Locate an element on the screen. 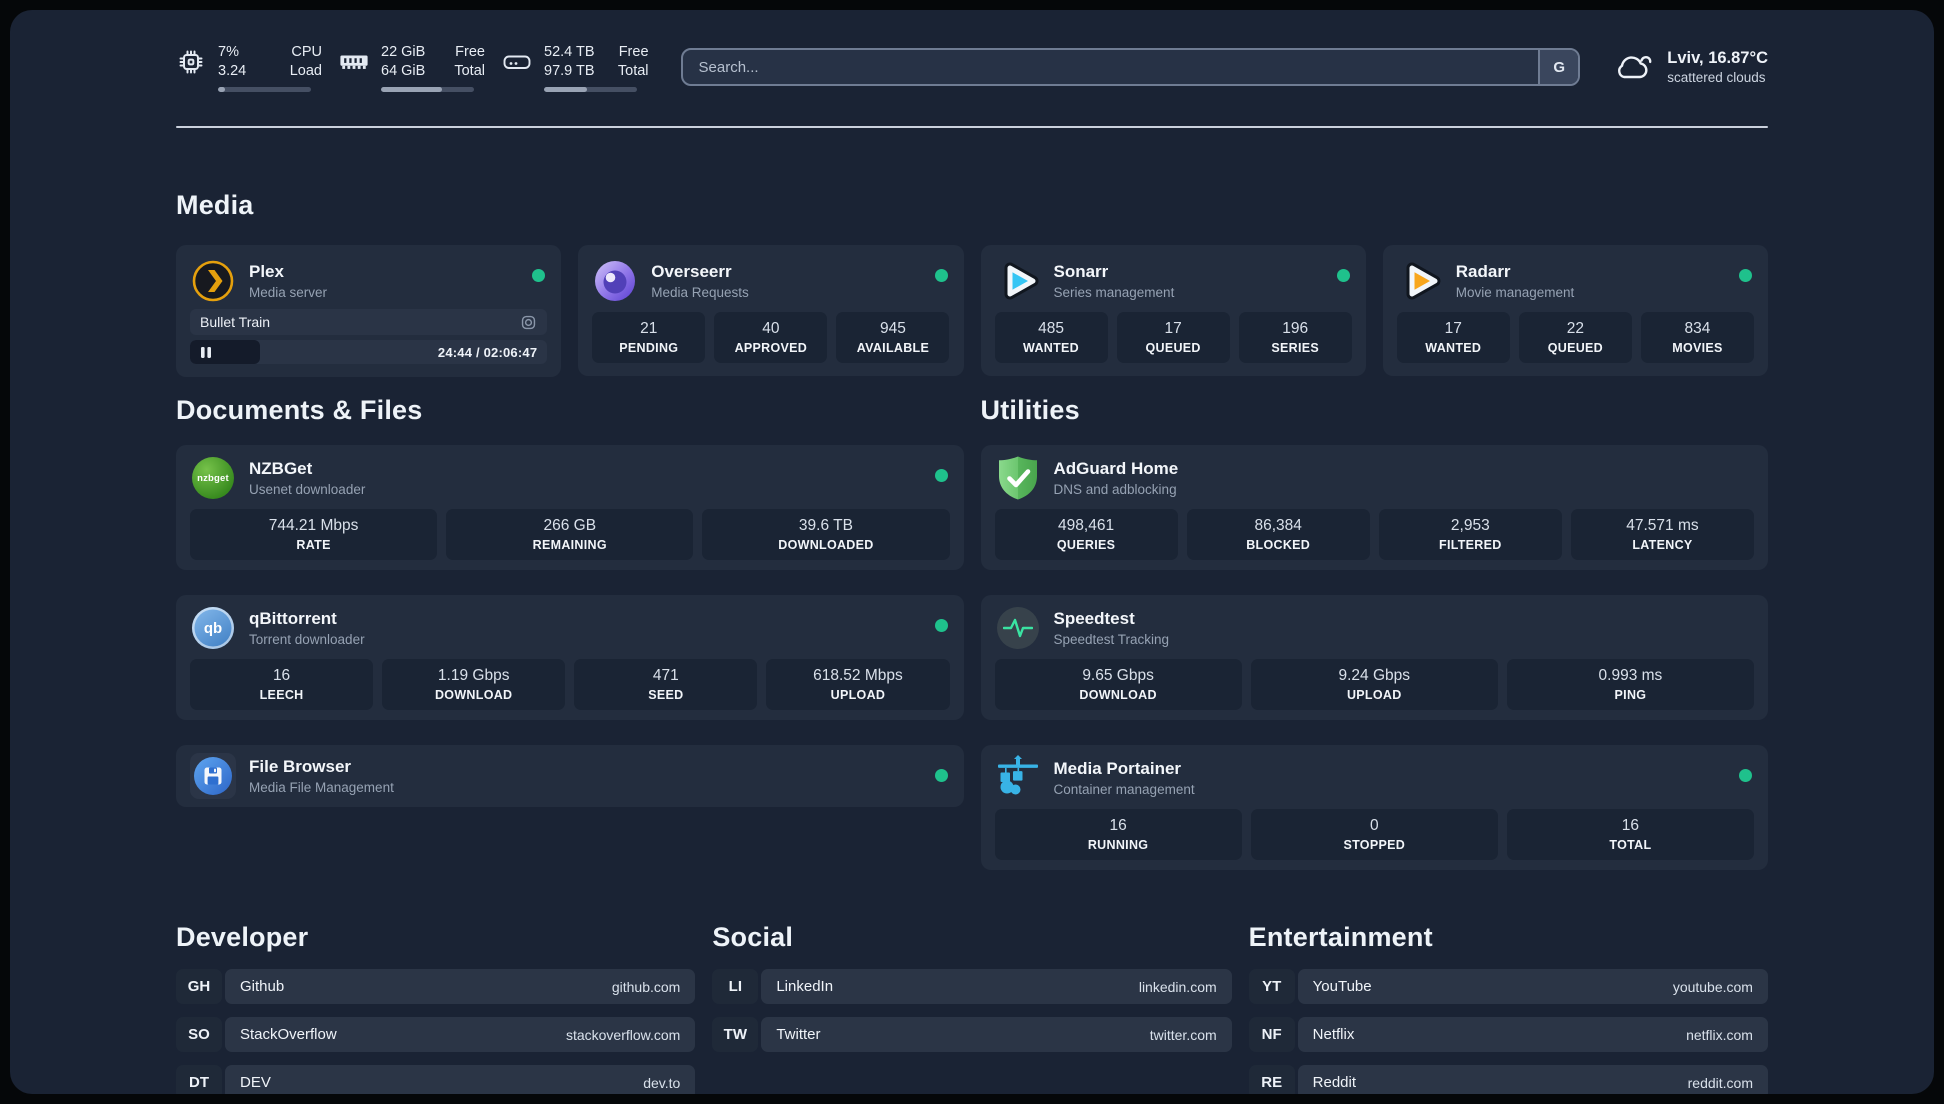 This screenshot has height=1104, width=1944. service-name: AdGuard Home is located at coordinates (1116, 468).